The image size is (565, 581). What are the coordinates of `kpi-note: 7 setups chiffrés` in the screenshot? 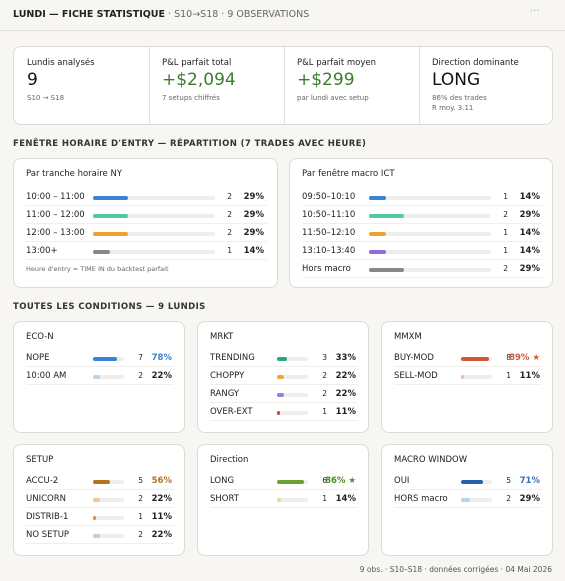 It's located at (191, 98).